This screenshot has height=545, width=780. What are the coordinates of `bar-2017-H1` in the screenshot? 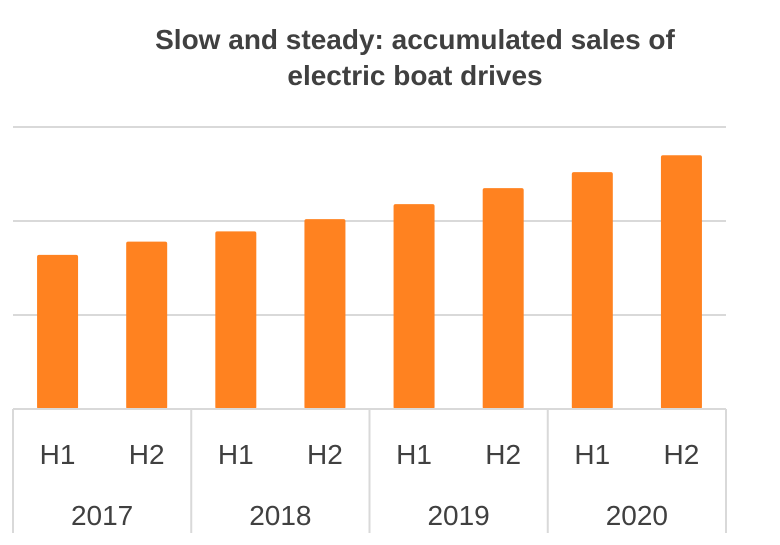 It's located at (58, 331).